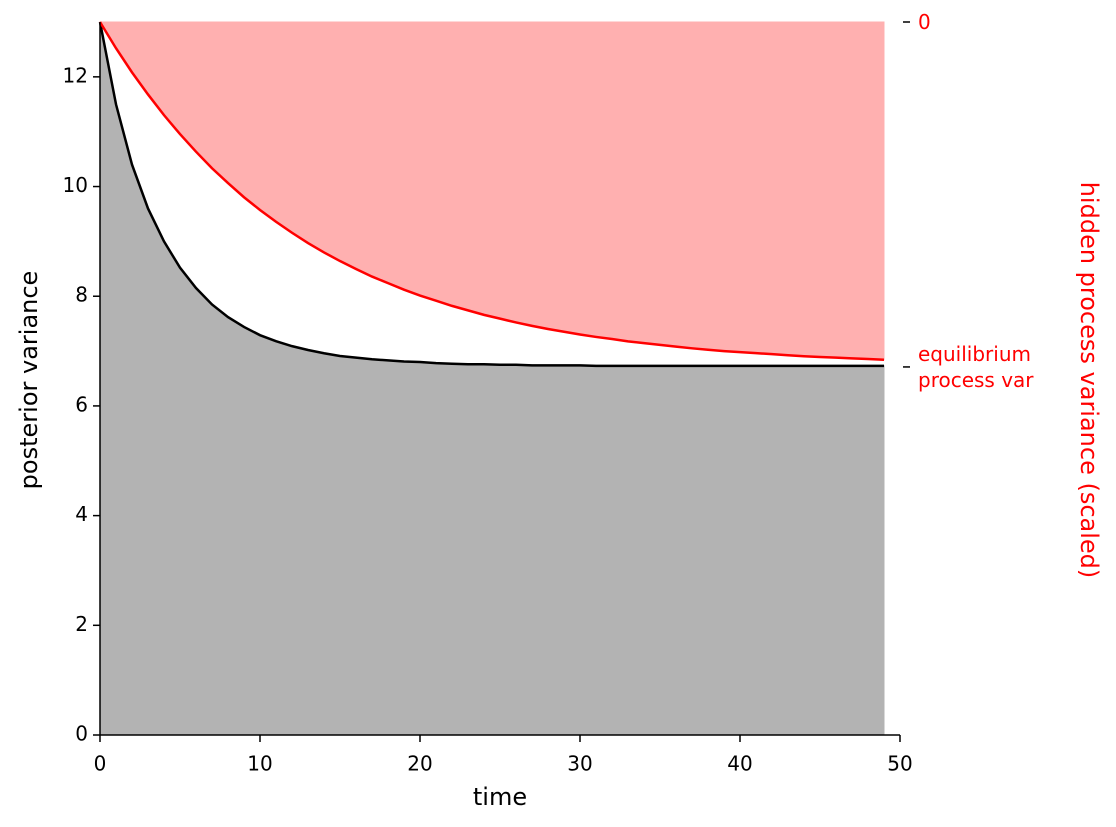 The image size is (1116, 827). I want to click on y-tick-label: 6, so click(81, 404).